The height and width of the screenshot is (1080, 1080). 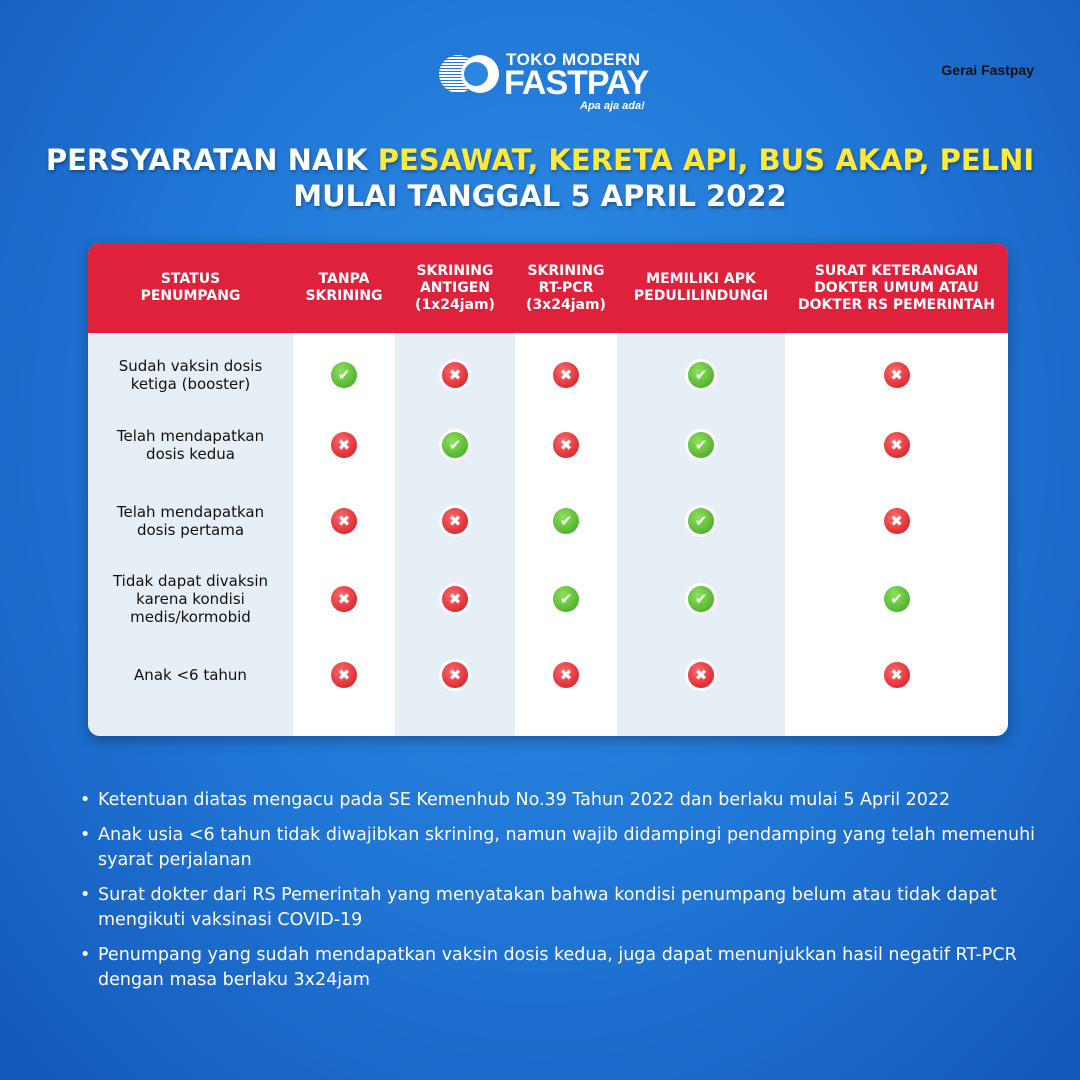 I want to click on column-header: MEMILIKI APK PEDULILINDUNGI, so click(x=701, y=287).